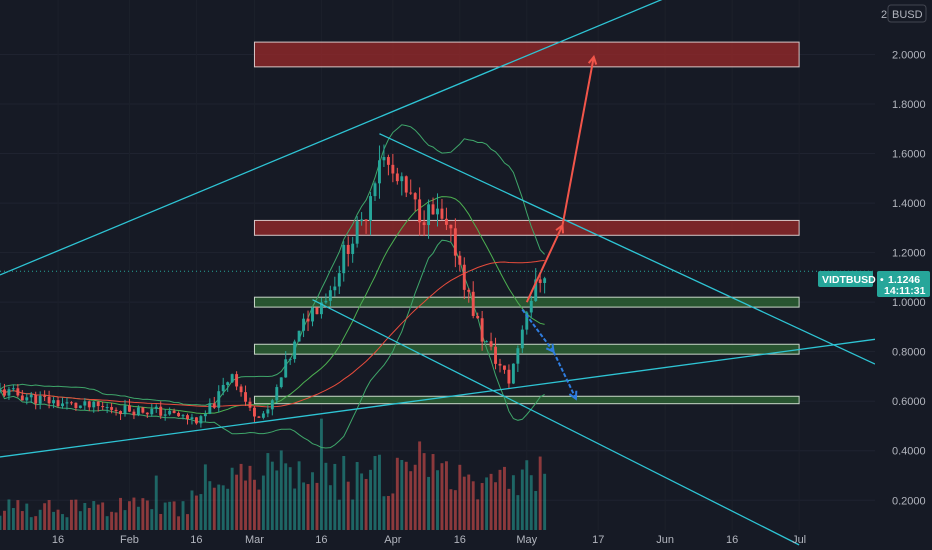 The height and width of the screenshot is (550, 932). I want to click on price-tick-label: 0.8000, so click(909, 353).